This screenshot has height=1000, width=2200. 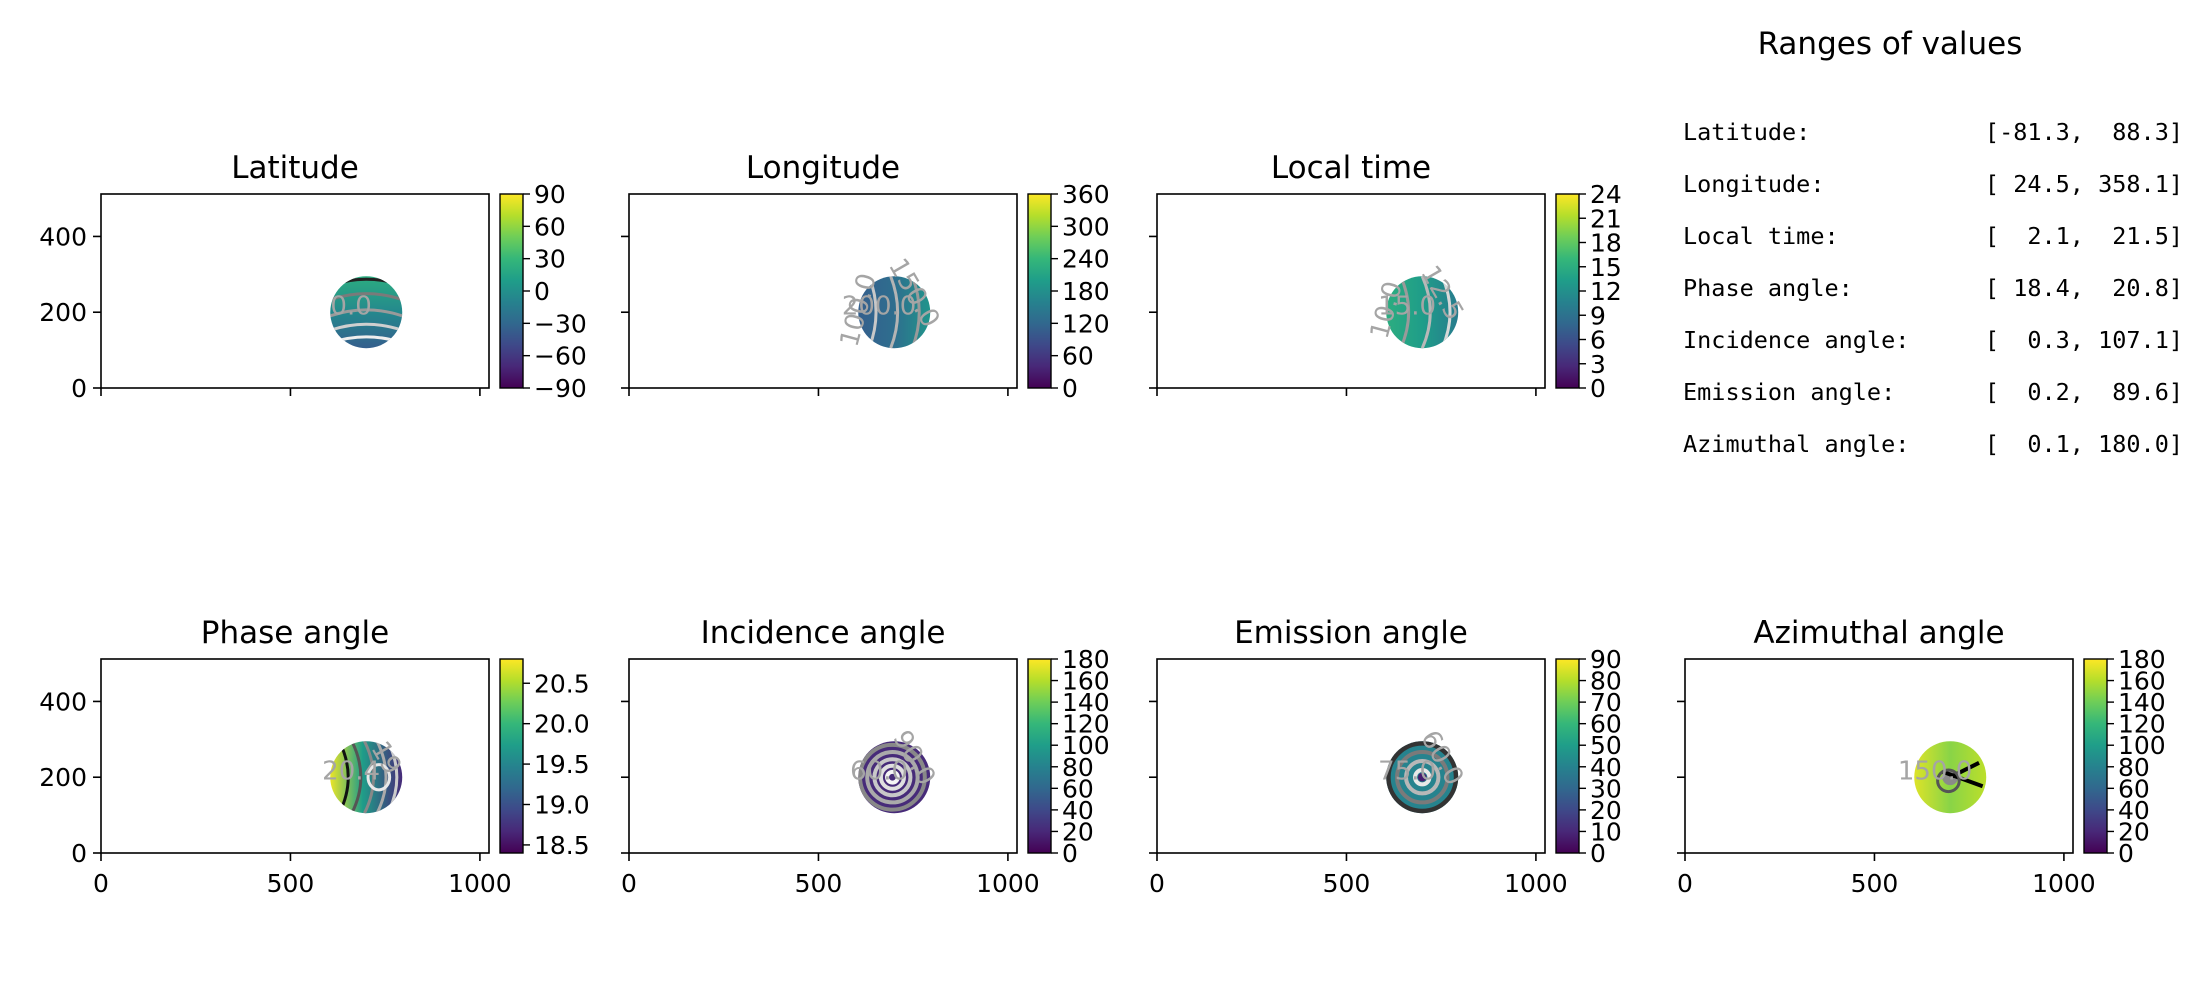 What do you see at coordinates (562, 683) in the screenshot?
I see `colorbar-tick-label: 20.5` at bounding box center [562, 683].